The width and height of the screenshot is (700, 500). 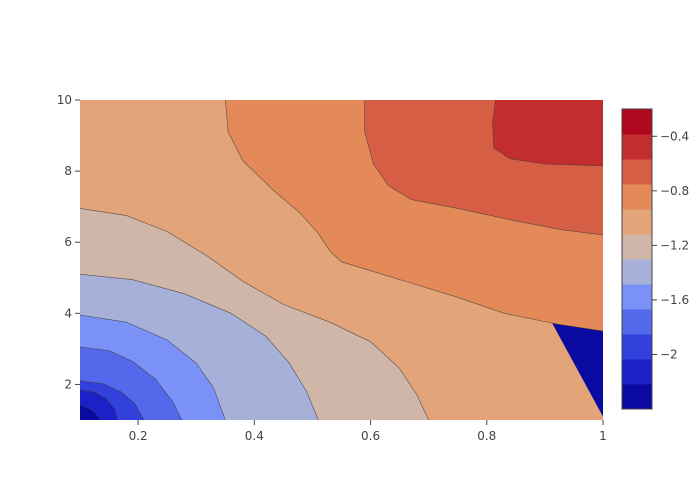 I want to click on y-tick-label: 6, so click(x=68, y=242).